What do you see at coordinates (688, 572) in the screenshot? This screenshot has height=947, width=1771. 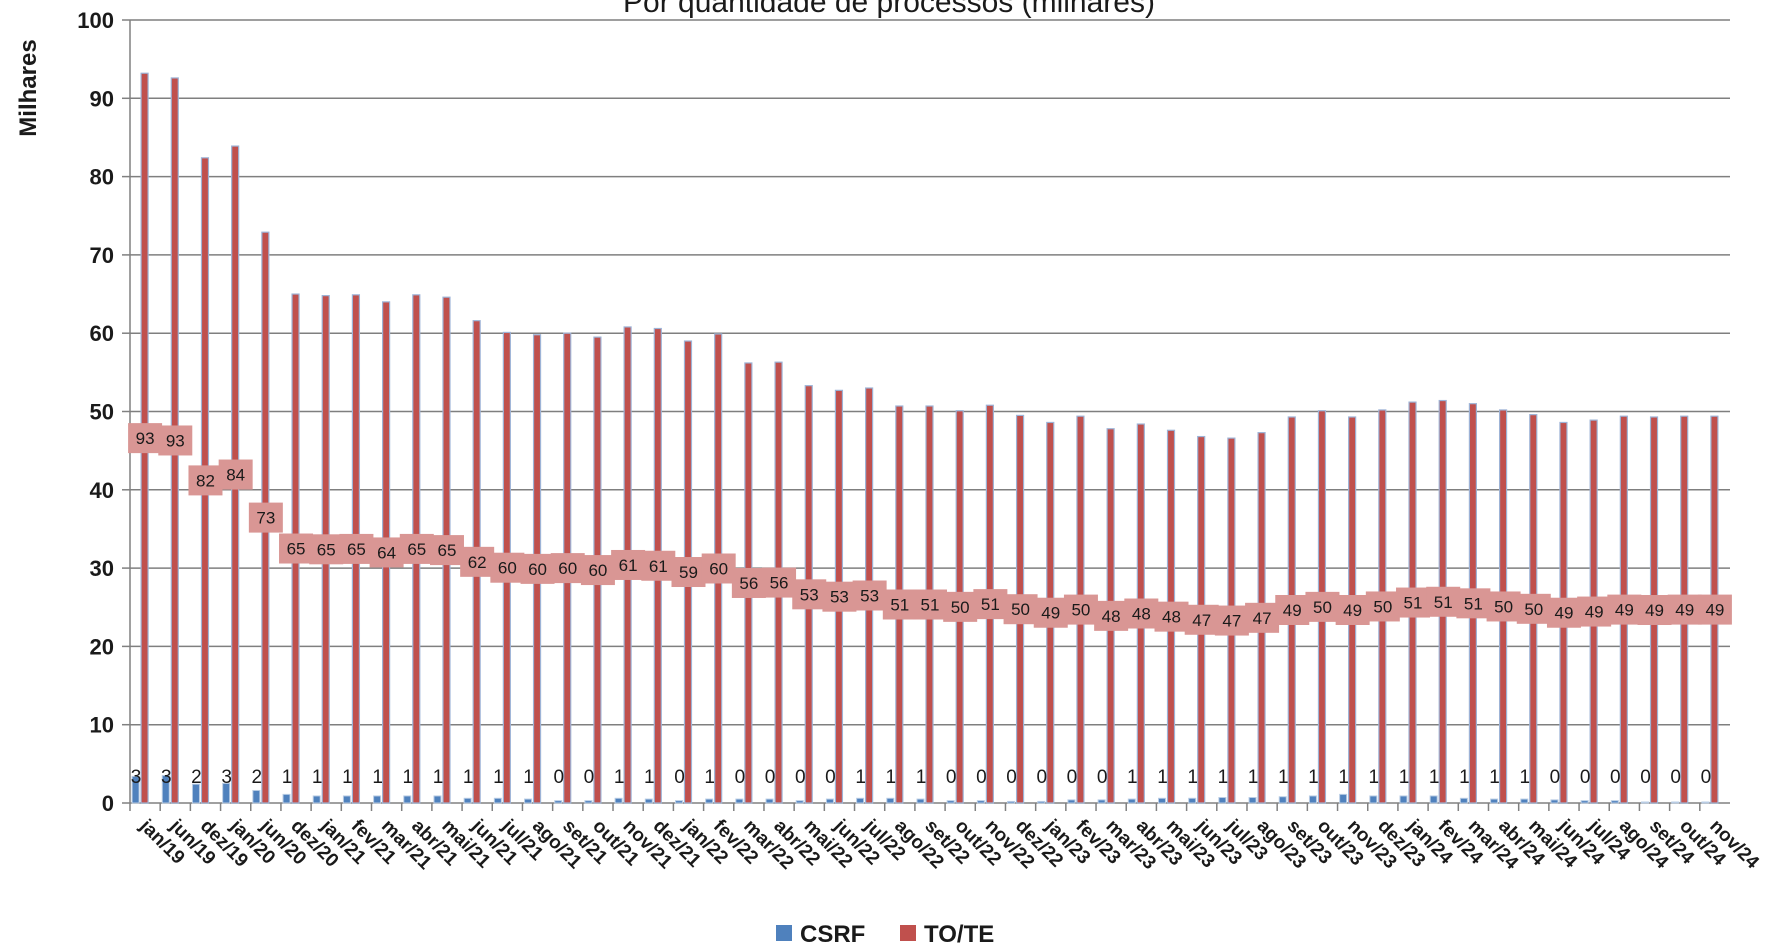 I see `tote-data-label: 59` at bounding box center [688, 572].